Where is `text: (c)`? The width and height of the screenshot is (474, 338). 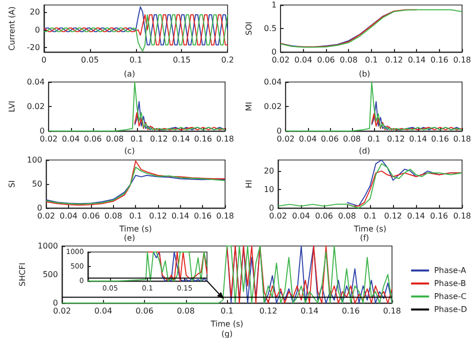
text: (c) is located at coordinates (129, 151).